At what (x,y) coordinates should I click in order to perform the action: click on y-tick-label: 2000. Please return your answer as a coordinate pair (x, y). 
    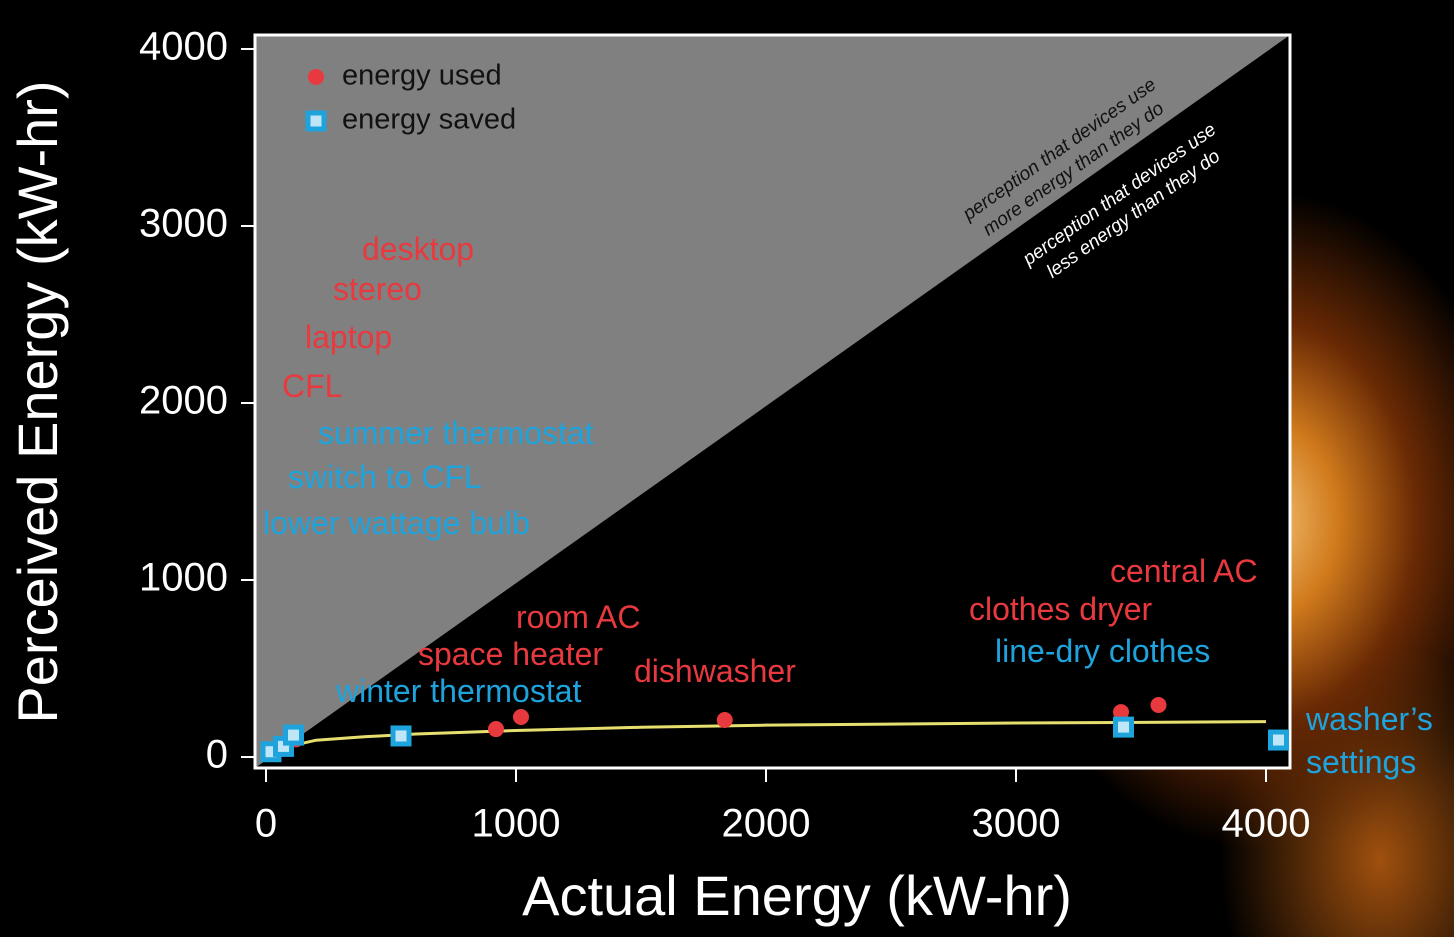
    Looking at the image, I should click on (183, 401).